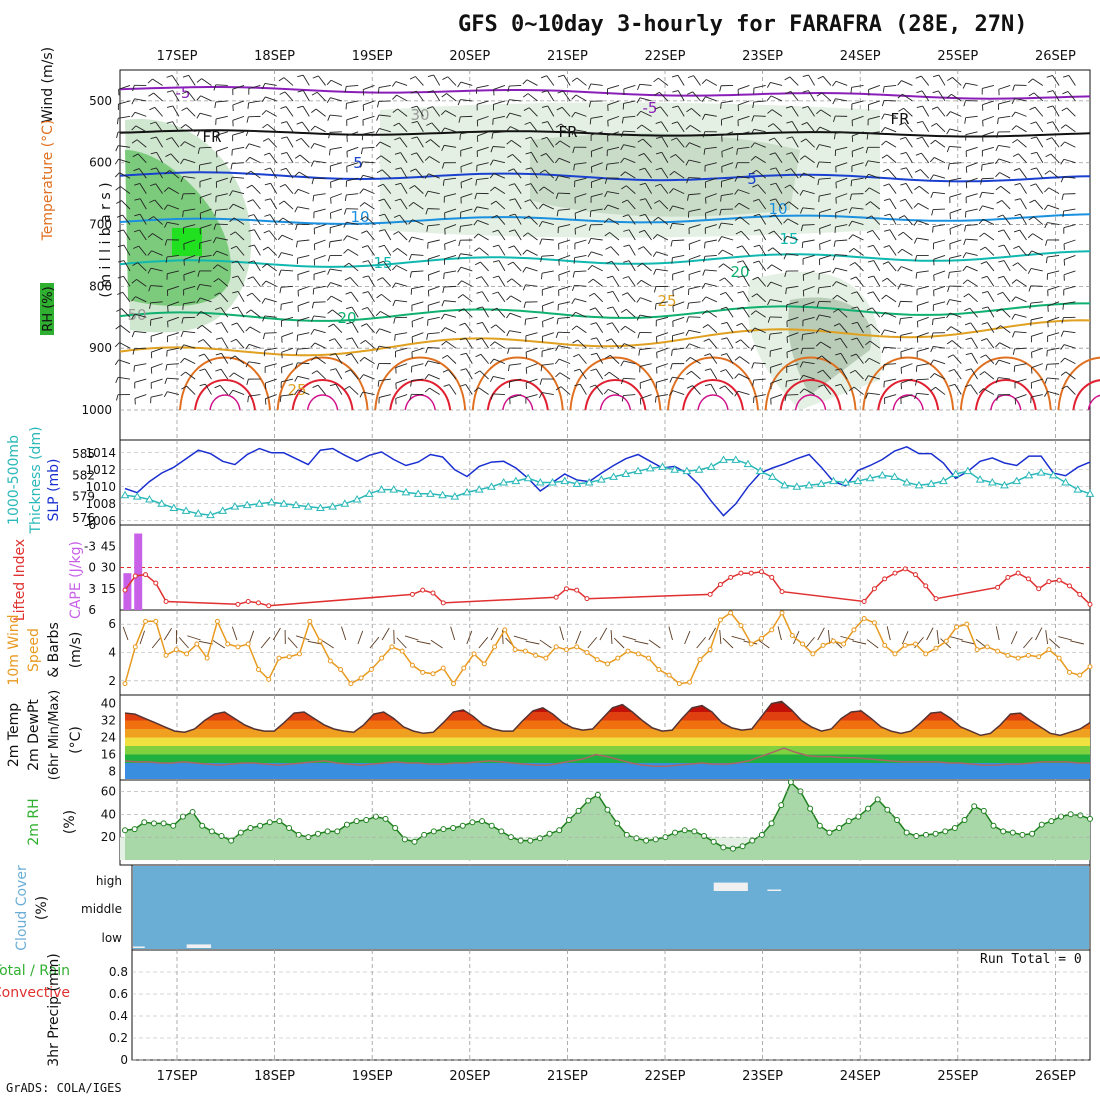 This screenshot has width=1100, height=1100. What do you see at coordinates (730, 886) in the screenshot?
I see `cloud-bar` at bounding box center [730, 886].